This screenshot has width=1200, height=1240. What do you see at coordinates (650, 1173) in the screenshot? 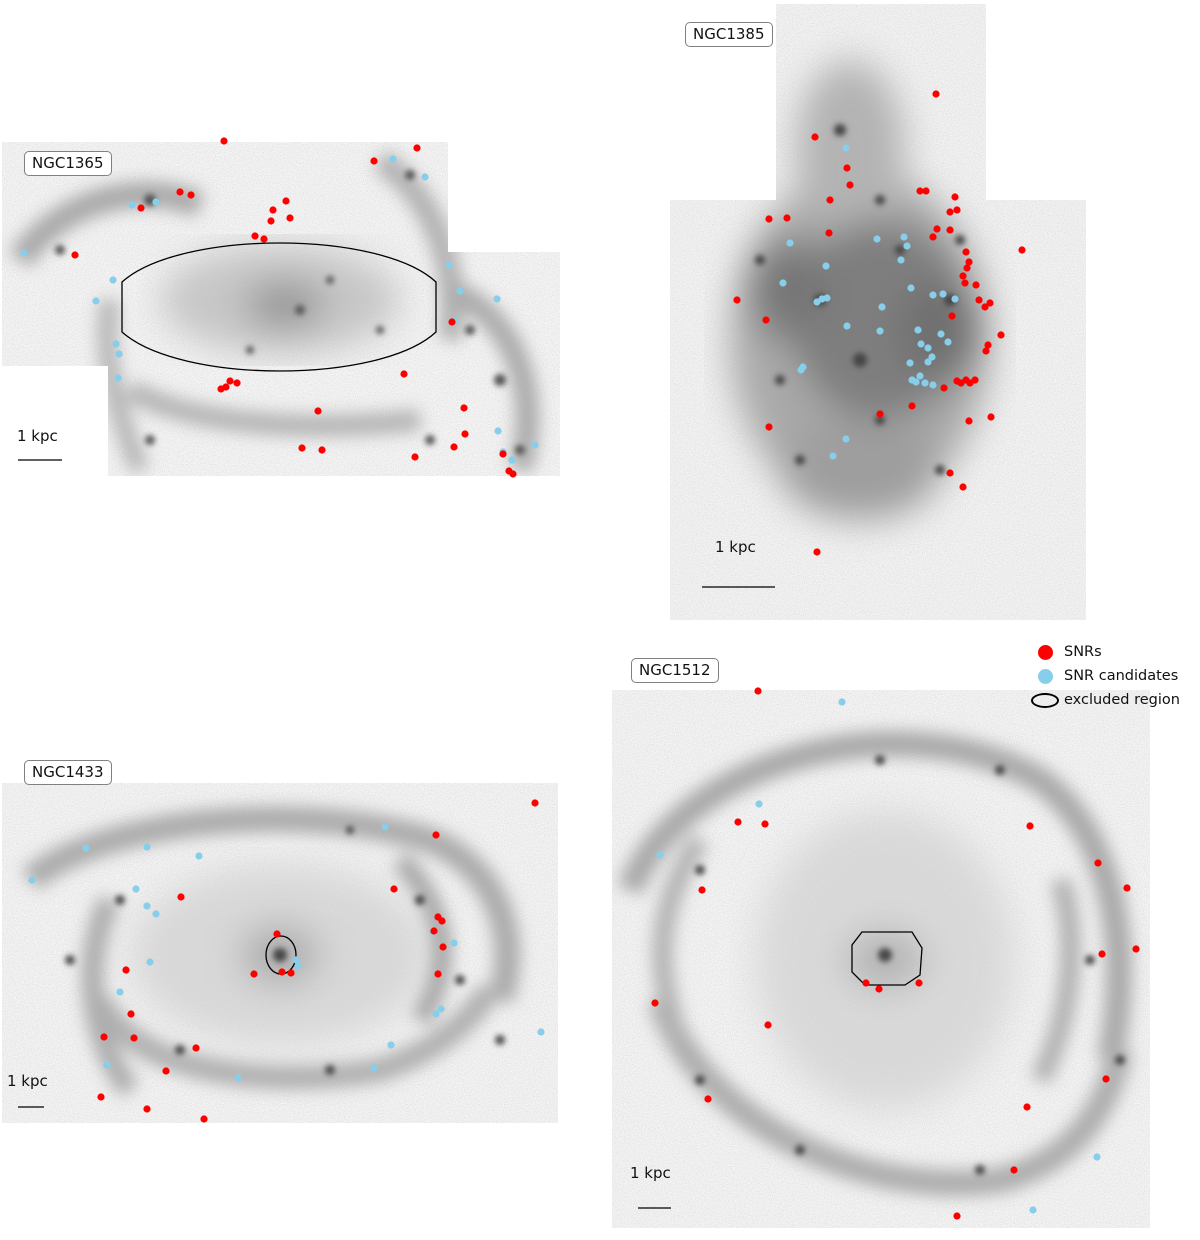
I see `scale-label-ngc1512: 1 kpc` at bounding box center [650, 1173].